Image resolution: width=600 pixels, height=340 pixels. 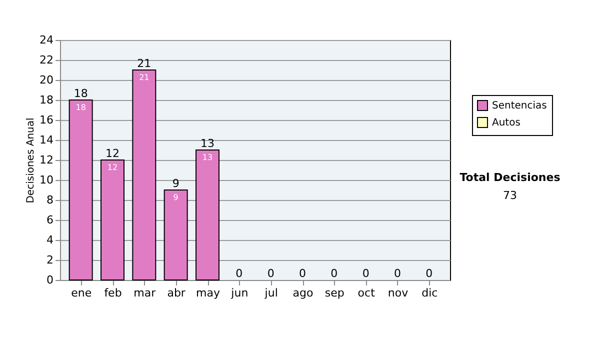 I want to click on text: Total Decisiones, so click(x=510, y=177).